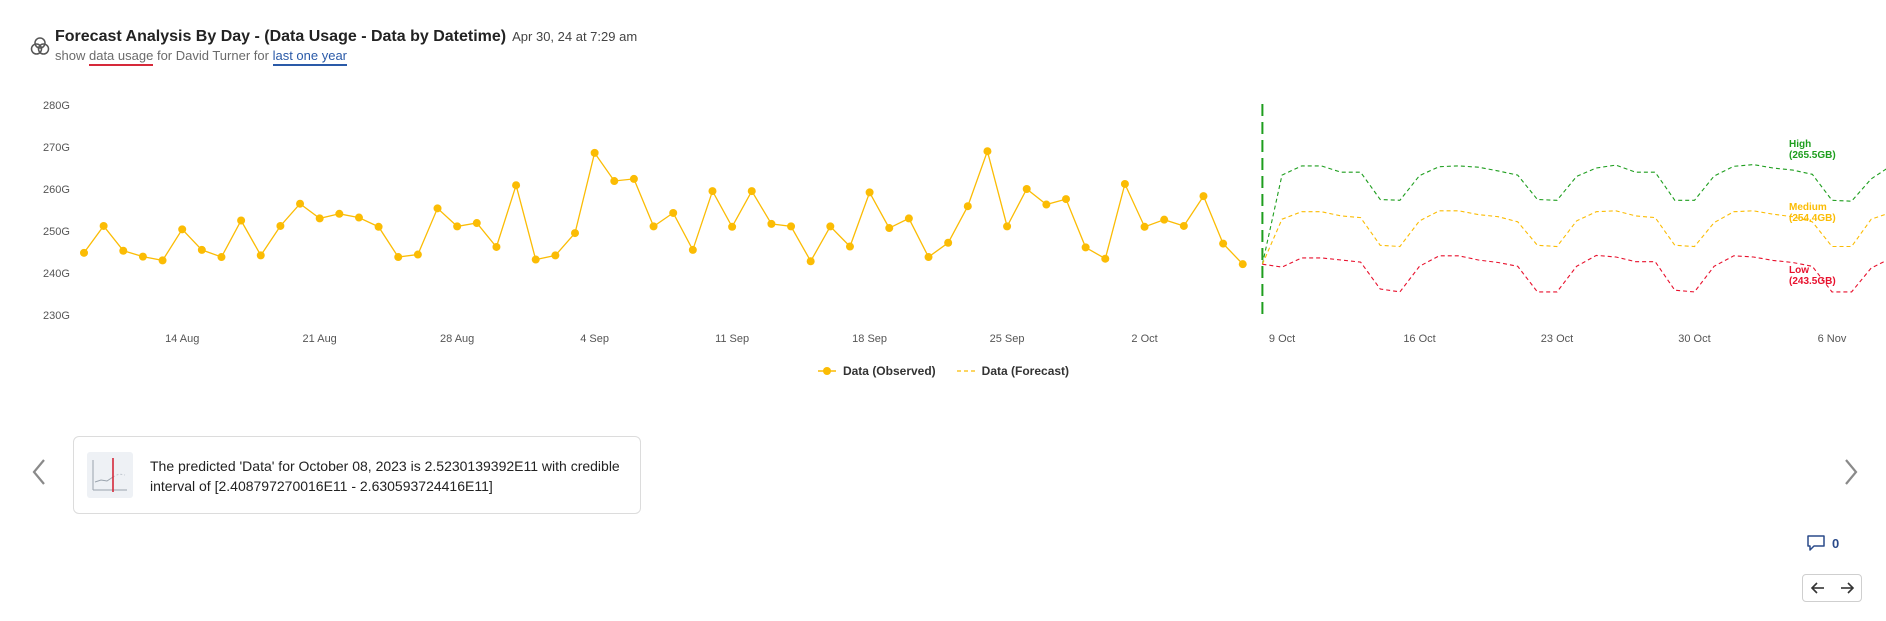 This screenshot has height=621, width=1886. I want to click on band-label-low: (243.5GB), so click(1812, 281).